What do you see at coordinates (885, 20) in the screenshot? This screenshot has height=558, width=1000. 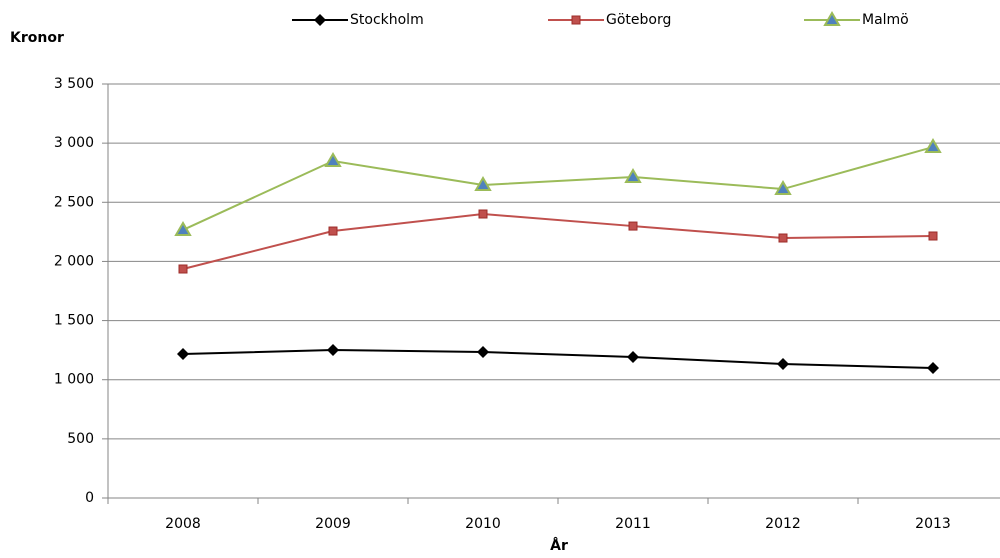 I see `legend-label: Malmö` at bounding box center [885, 20].